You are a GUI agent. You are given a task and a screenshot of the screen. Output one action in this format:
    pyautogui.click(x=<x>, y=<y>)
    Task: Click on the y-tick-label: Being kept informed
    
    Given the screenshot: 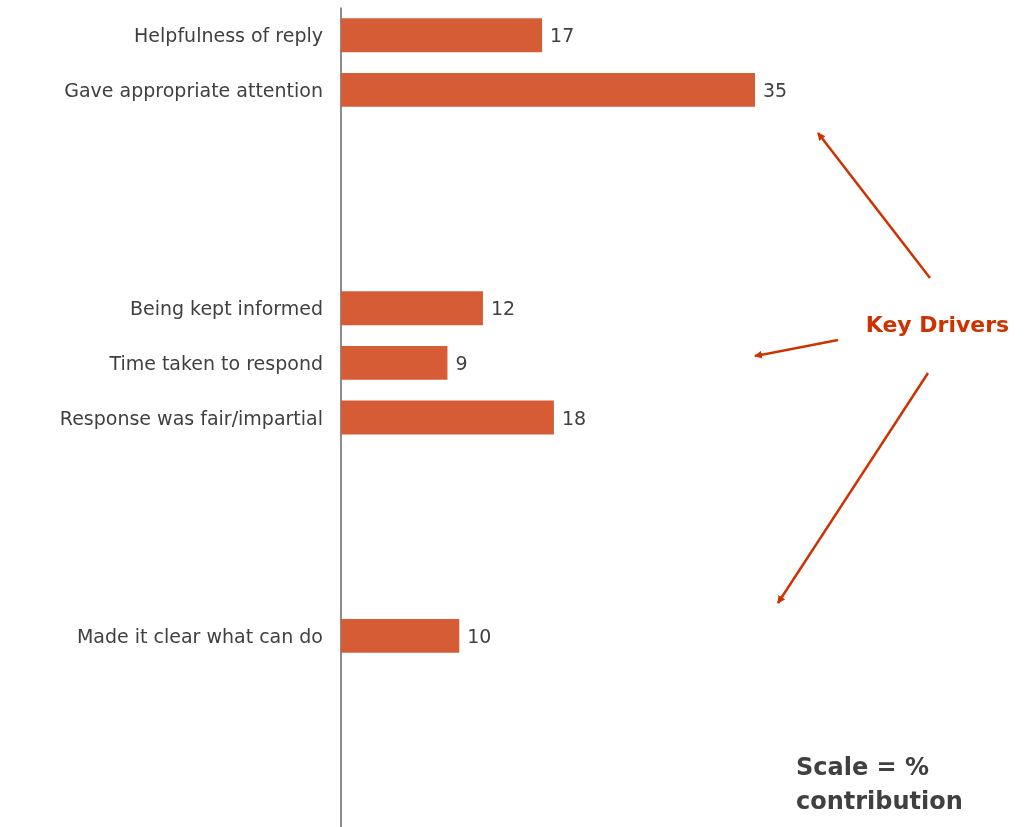 What is the action you would take?
    pyautogui.click(x=226, y=308)
    